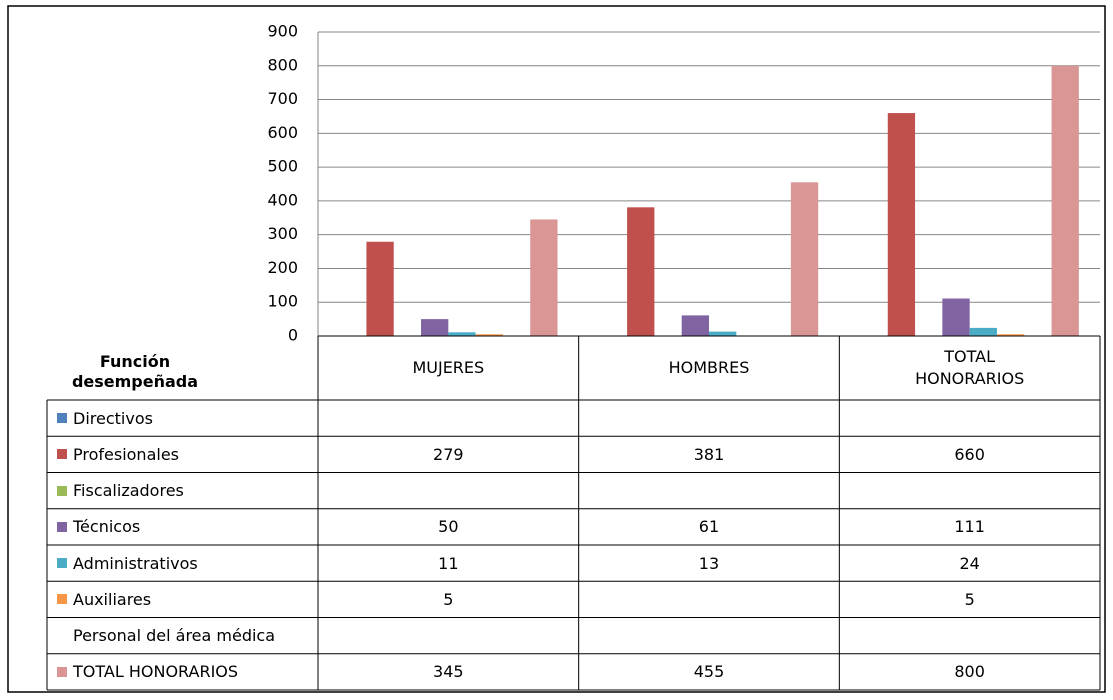 Image resolution: width=1113 pixels, height=700 pixels. I want to click on category-label: MUJERES, so click(448, 367).